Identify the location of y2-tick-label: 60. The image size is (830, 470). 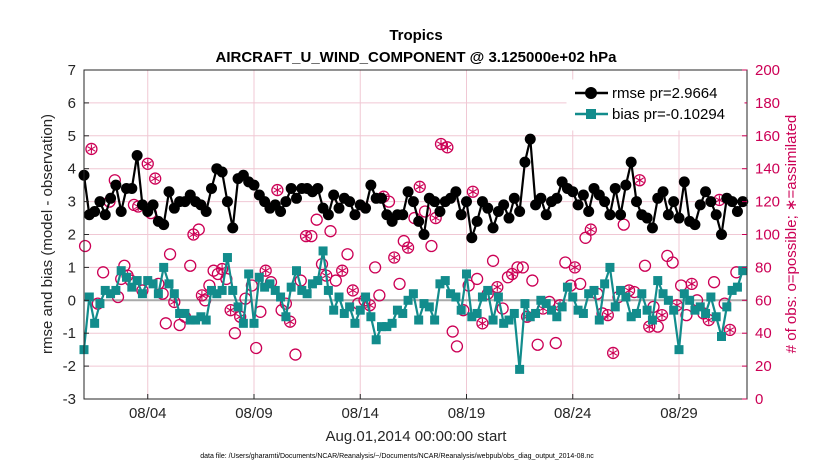
(763, 300).